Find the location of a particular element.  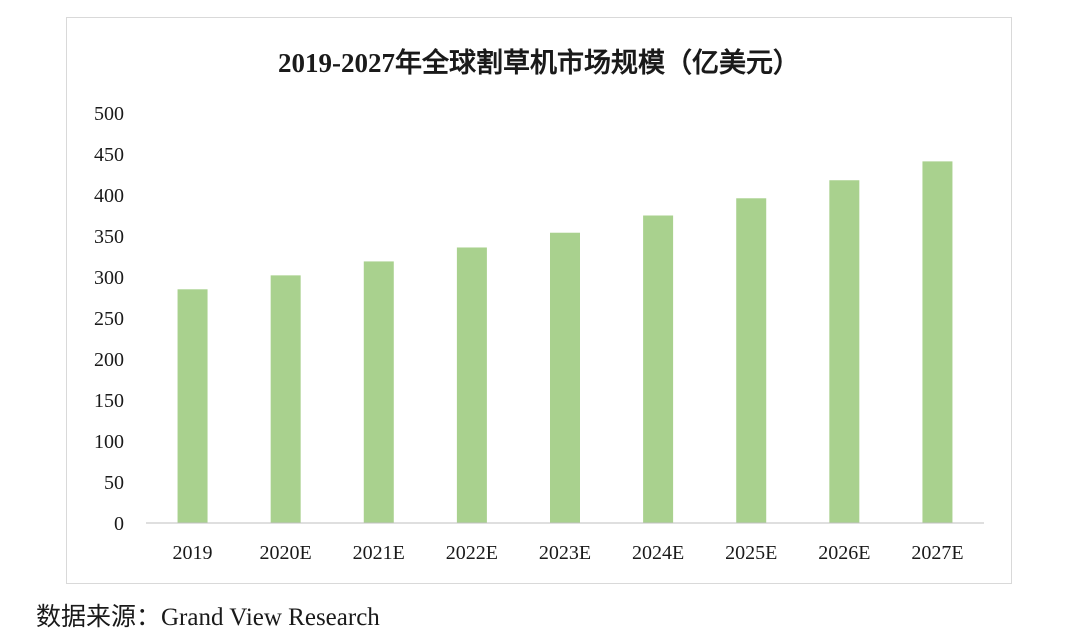

x-tick-label: 2021E is located at coordinates (379, 553).